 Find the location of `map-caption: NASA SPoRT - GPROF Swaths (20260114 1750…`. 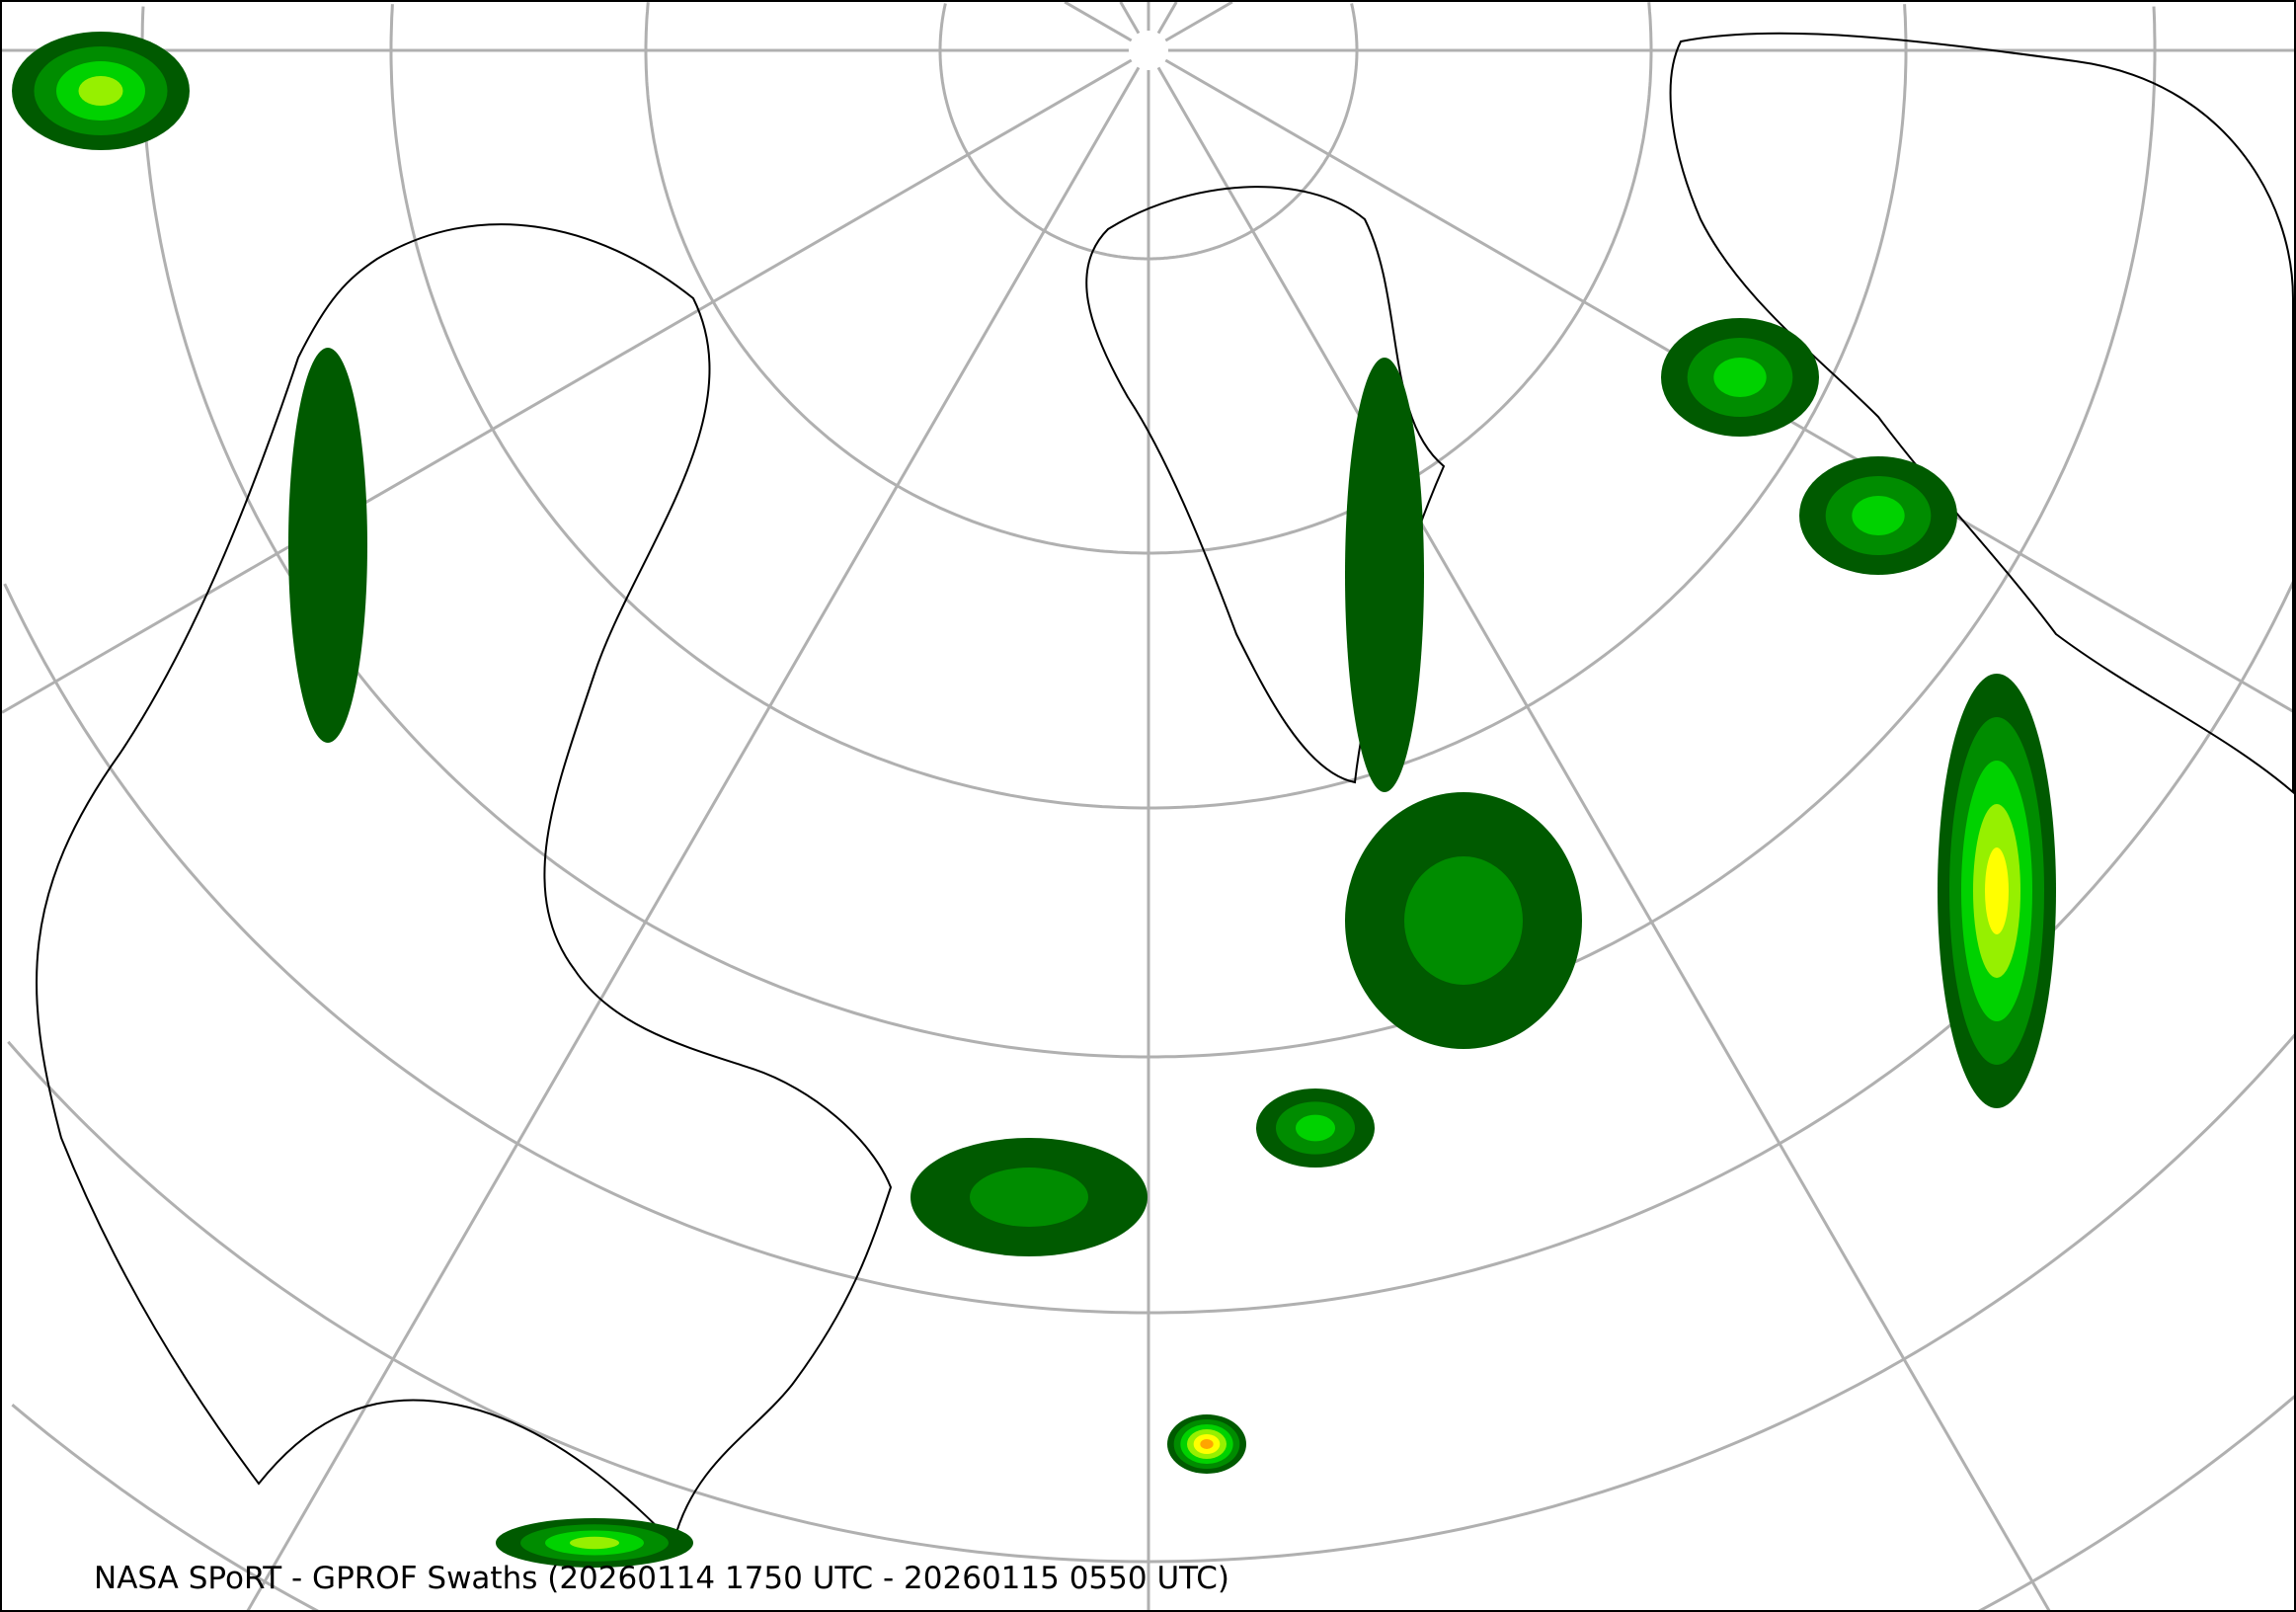

map-caption: NASA SPoRT - GPROF Swaths (20260114 1750… is located at coordinates (662, 1579).